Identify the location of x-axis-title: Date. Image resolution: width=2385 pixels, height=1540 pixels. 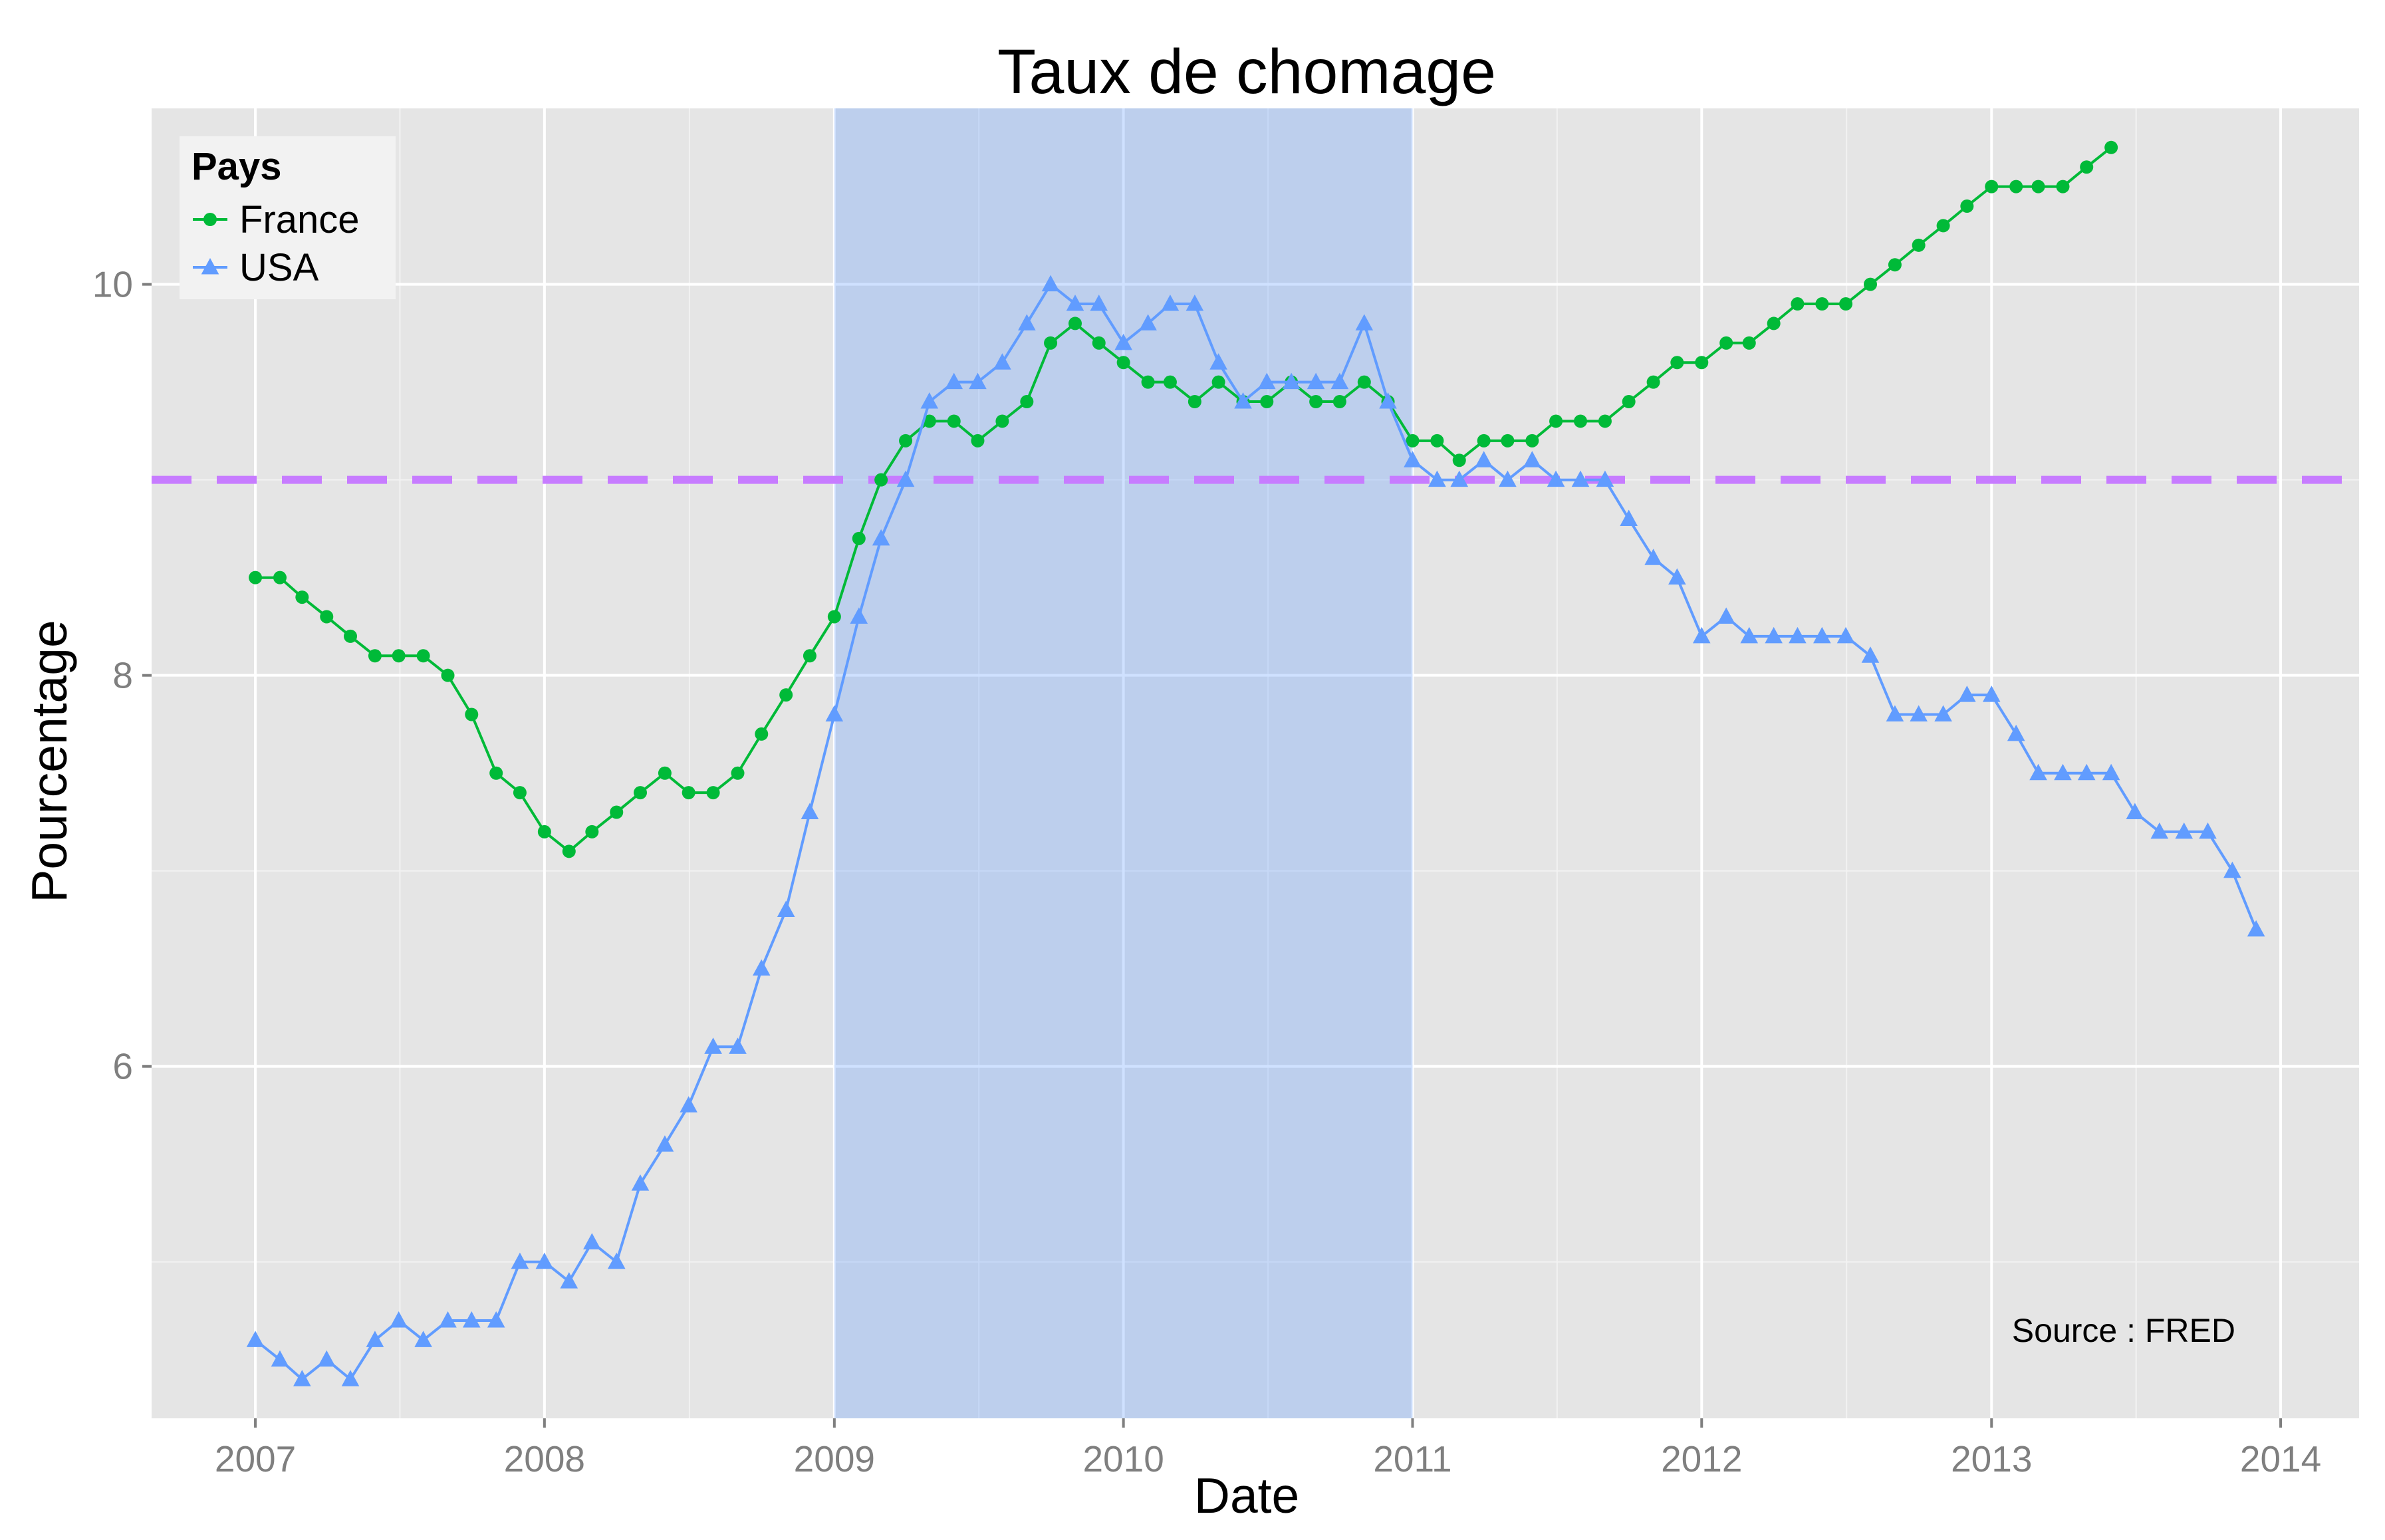
(1246, 1495).